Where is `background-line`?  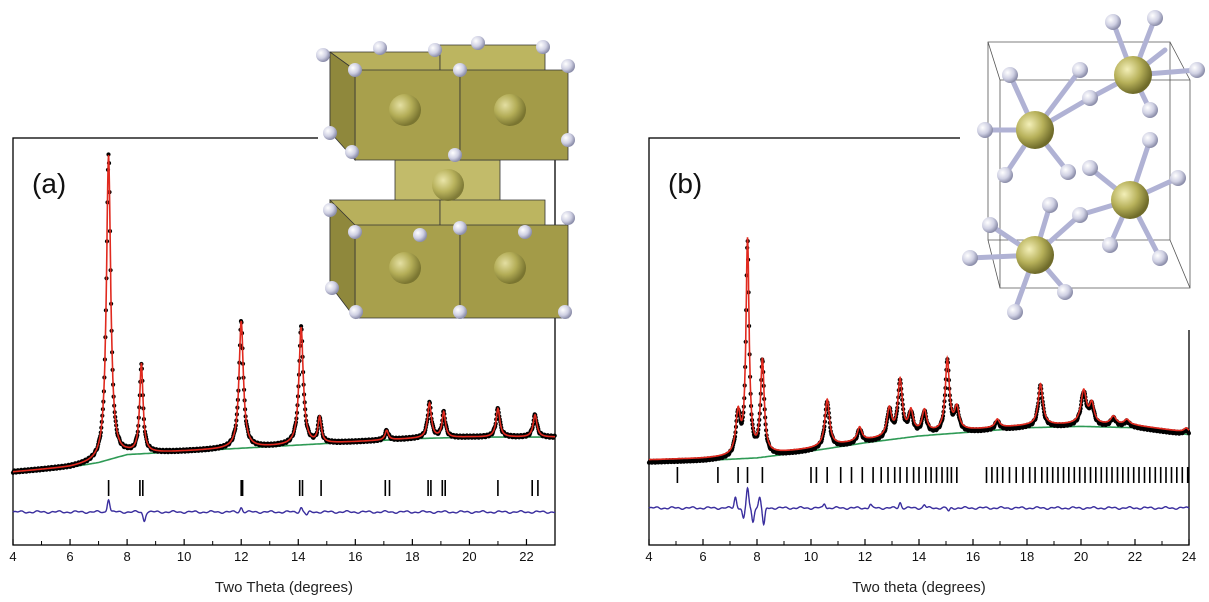
background-line is located at coordinates (919, 444).